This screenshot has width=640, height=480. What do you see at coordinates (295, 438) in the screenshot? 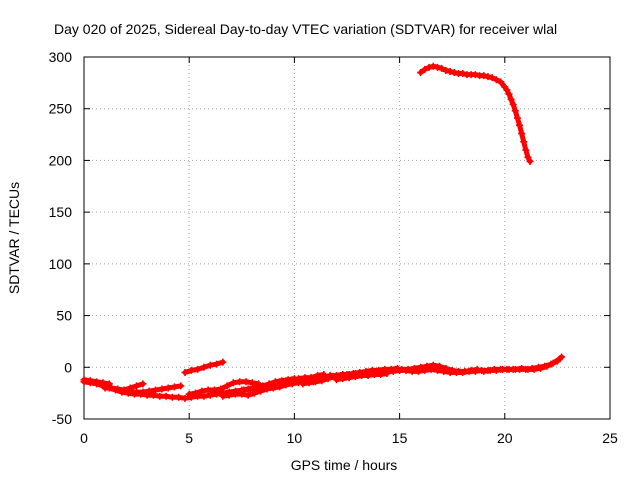
I see `x-tick-label: 10` at bounding box center [295, 438].